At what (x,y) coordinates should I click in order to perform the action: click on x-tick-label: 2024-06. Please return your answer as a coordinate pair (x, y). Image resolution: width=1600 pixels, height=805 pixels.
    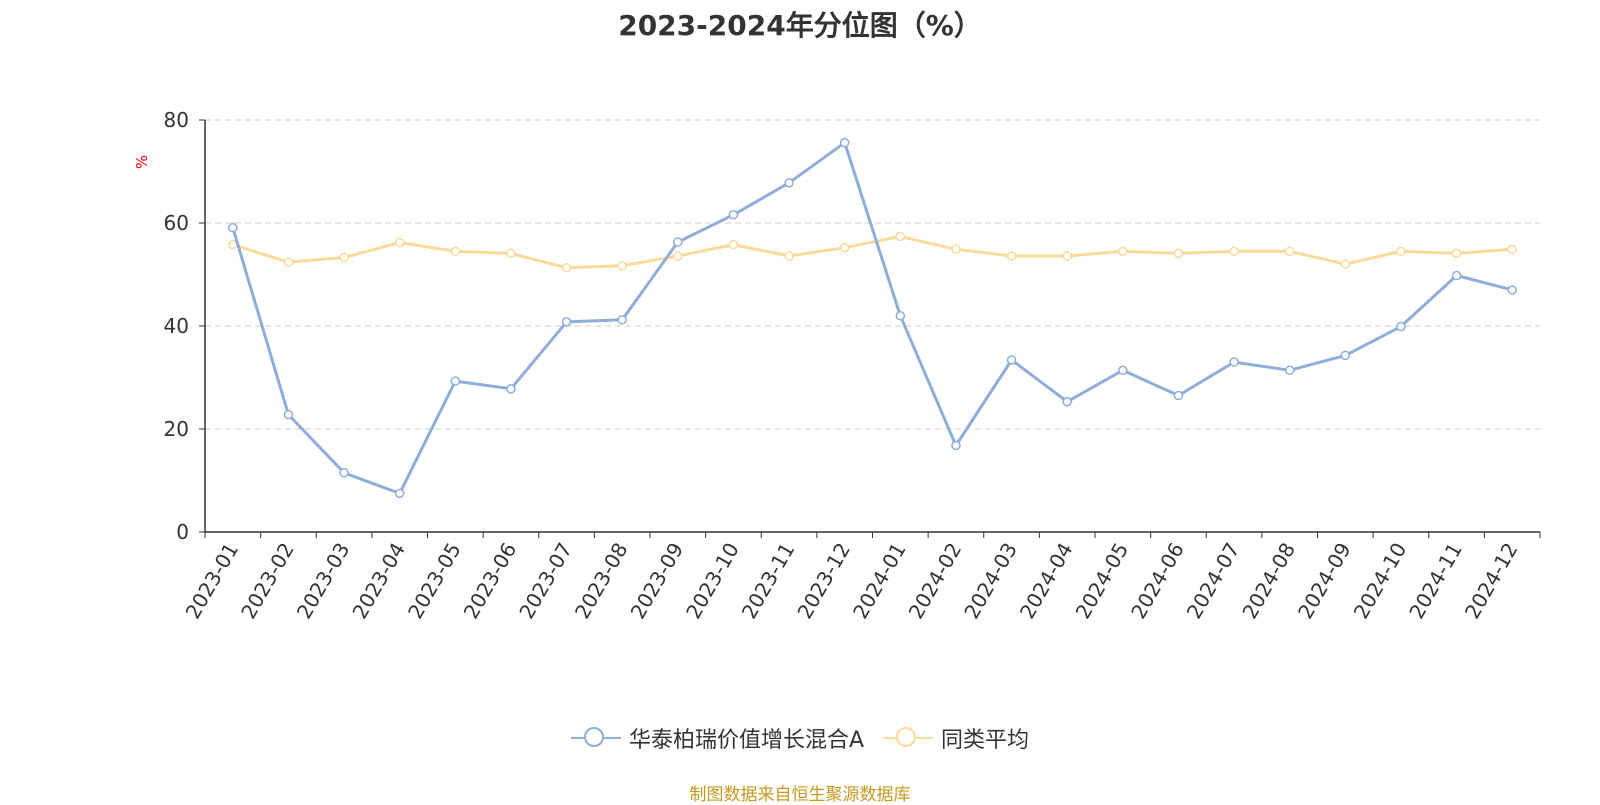
    Looking at the image, I should click on (1157, 581).